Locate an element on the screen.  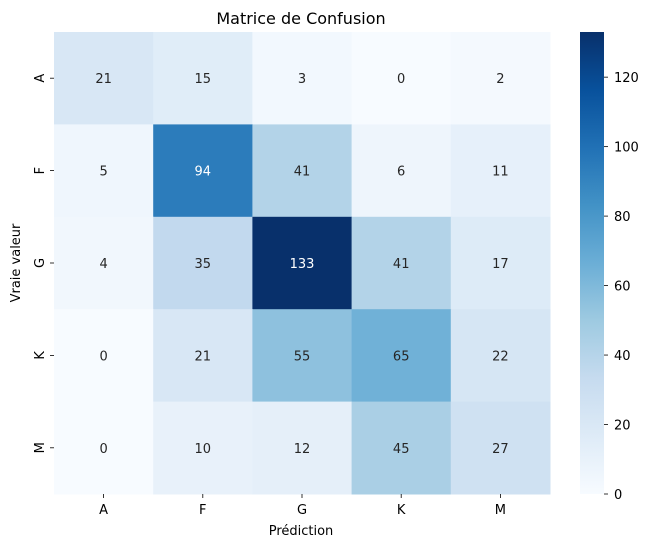
colorbar-tick-label: 20 is located at coordinates (622, 426).